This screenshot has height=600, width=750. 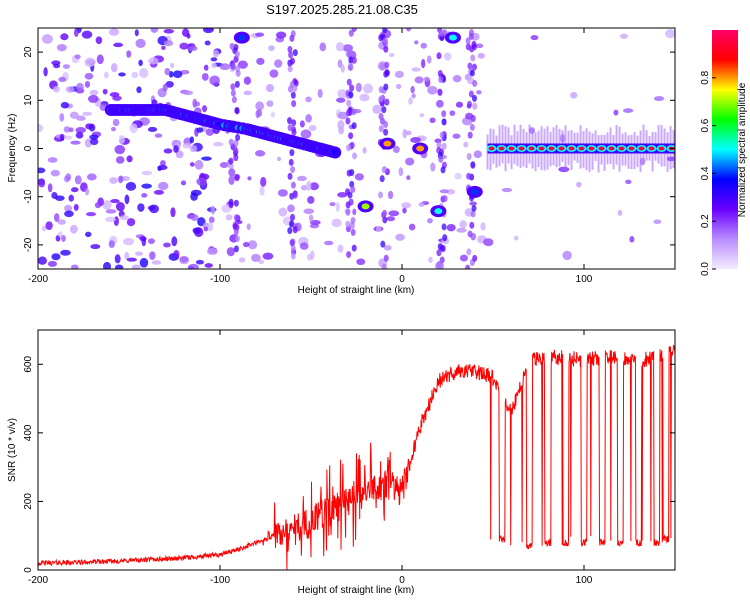 I want to click on y-tick-label: 0, so click(x=28, y=148).